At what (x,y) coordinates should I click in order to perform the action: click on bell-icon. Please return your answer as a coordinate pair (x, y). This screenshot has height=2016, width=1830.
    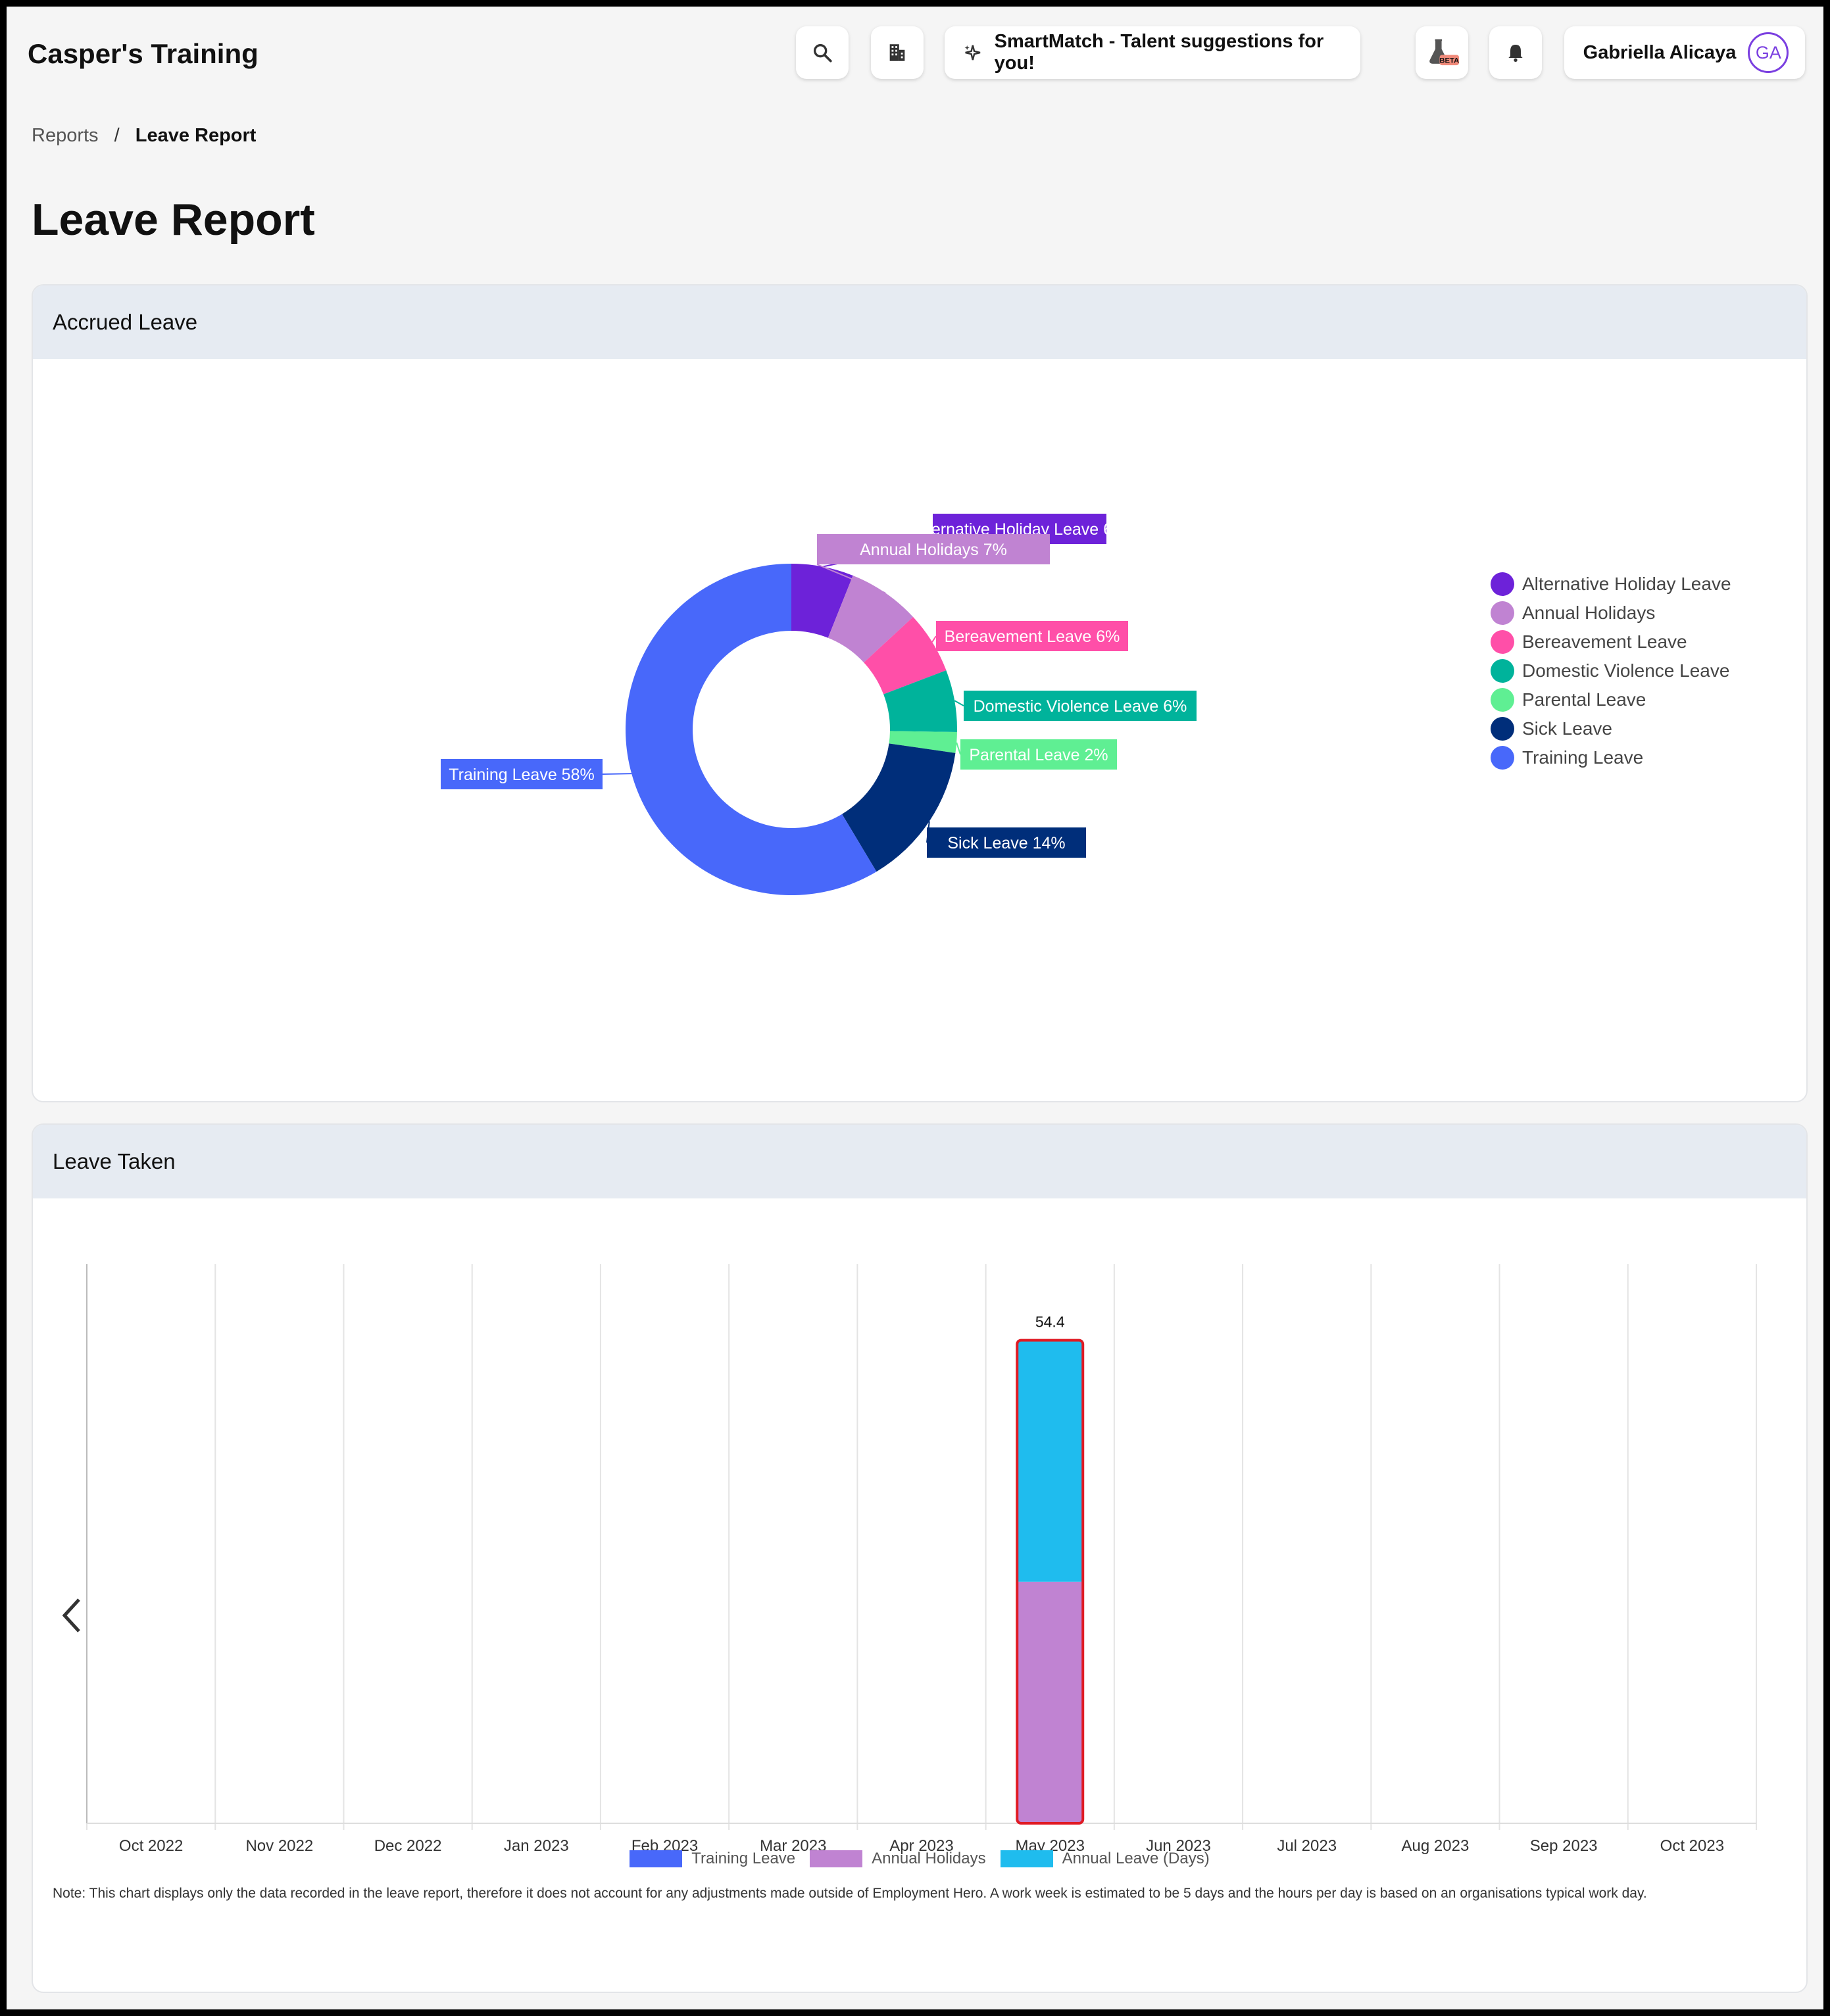
    Looking at the image, I should click on (1516, 53).